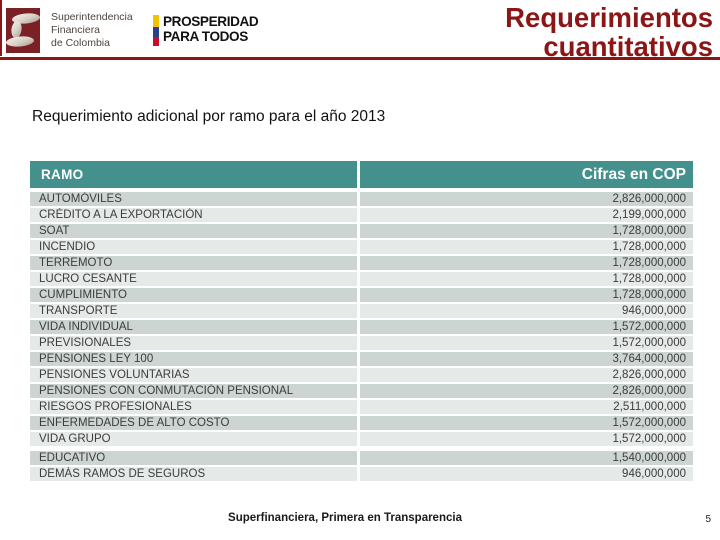 Image resolution: width=720 pixels, height=540 pixels. I want to click on table-header-row: RAMO Cifras en COP, so click(361, 174).